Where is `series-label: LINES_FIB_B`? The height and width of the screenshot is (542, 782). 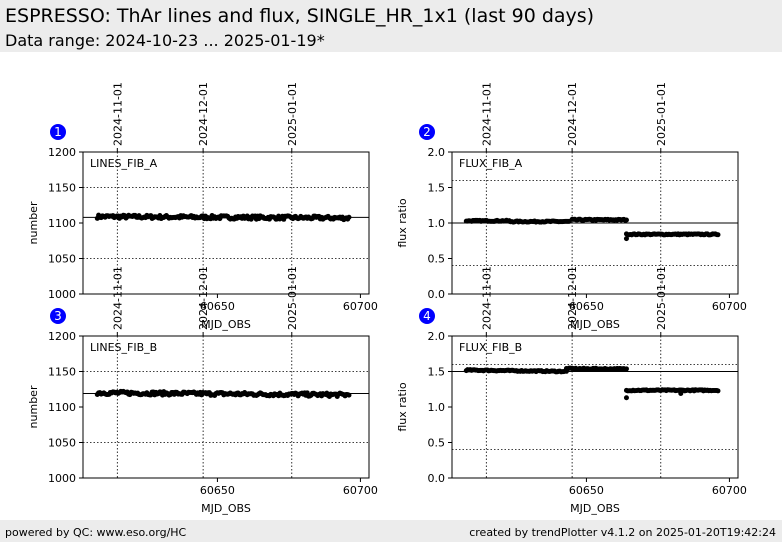
series-label: LINES_FIB_B is located at coordinates (123, 347).